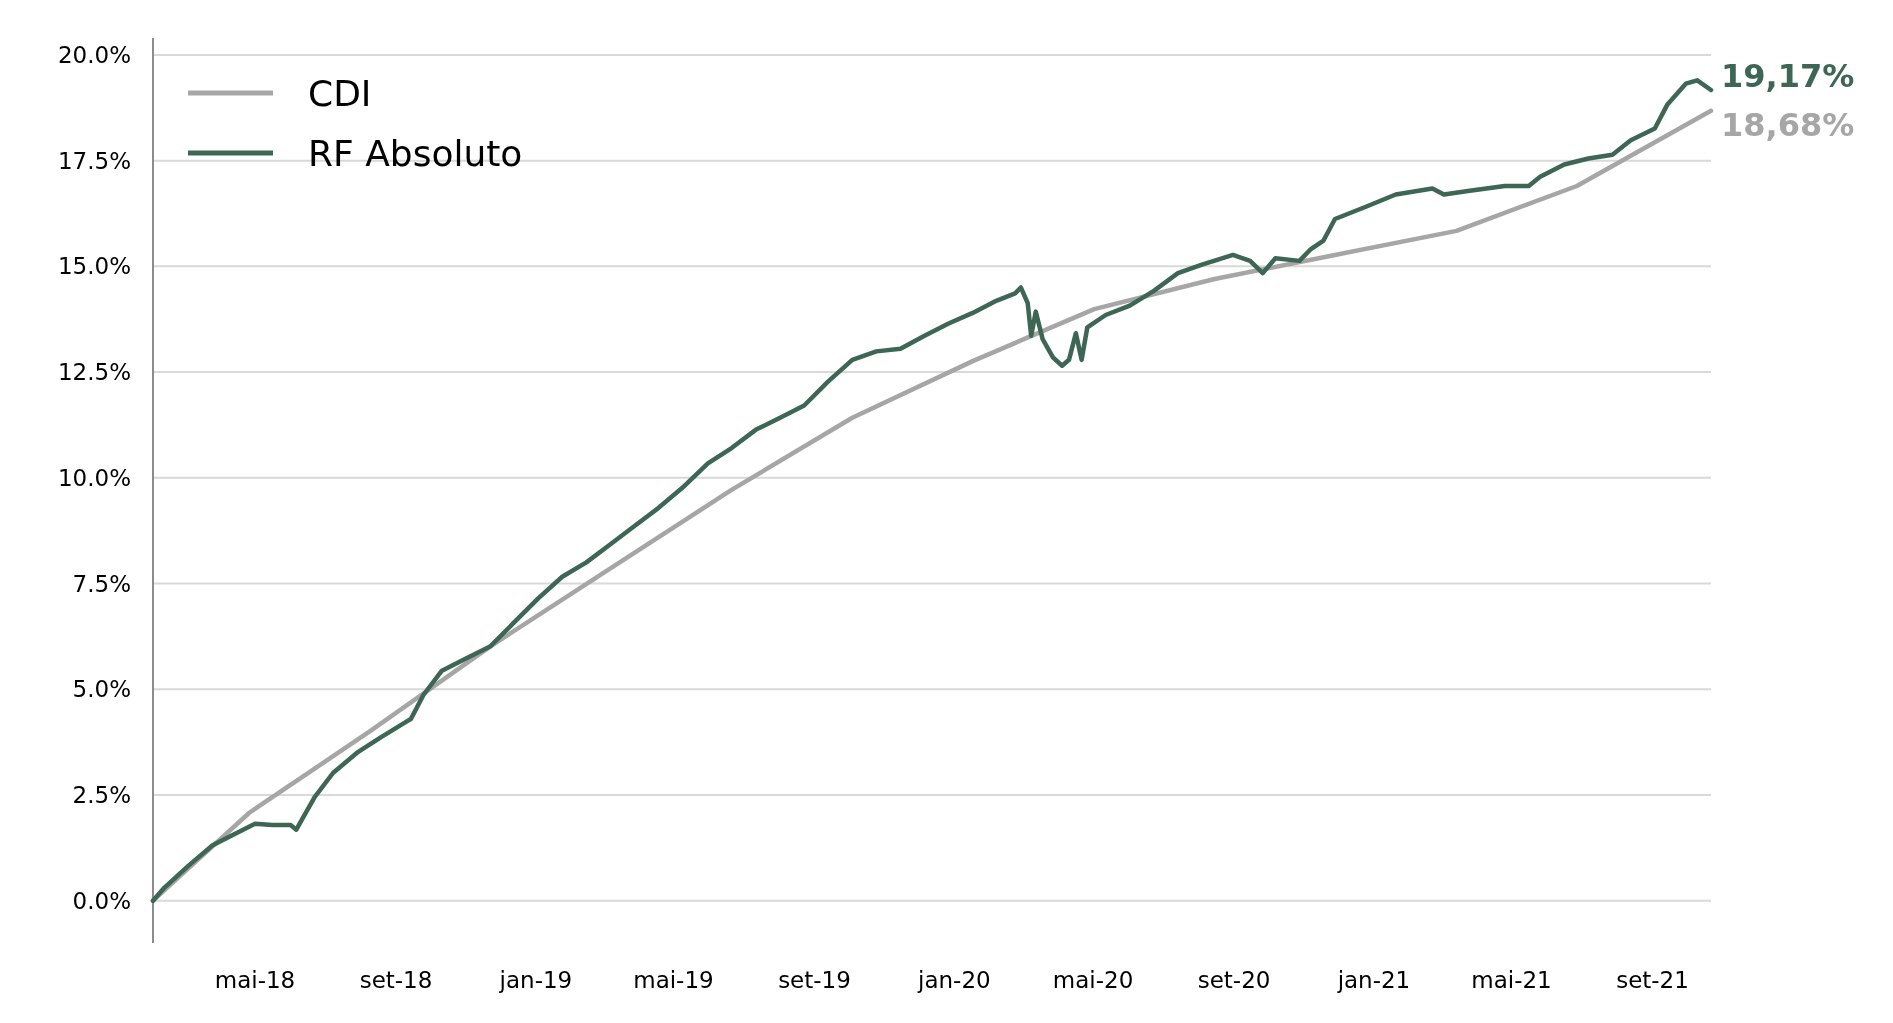 The image size is (1893, 1023). Describe the element at coordinates (101, 689) in the screenshot. I see `y-tick-label: 5.0%` at that location.